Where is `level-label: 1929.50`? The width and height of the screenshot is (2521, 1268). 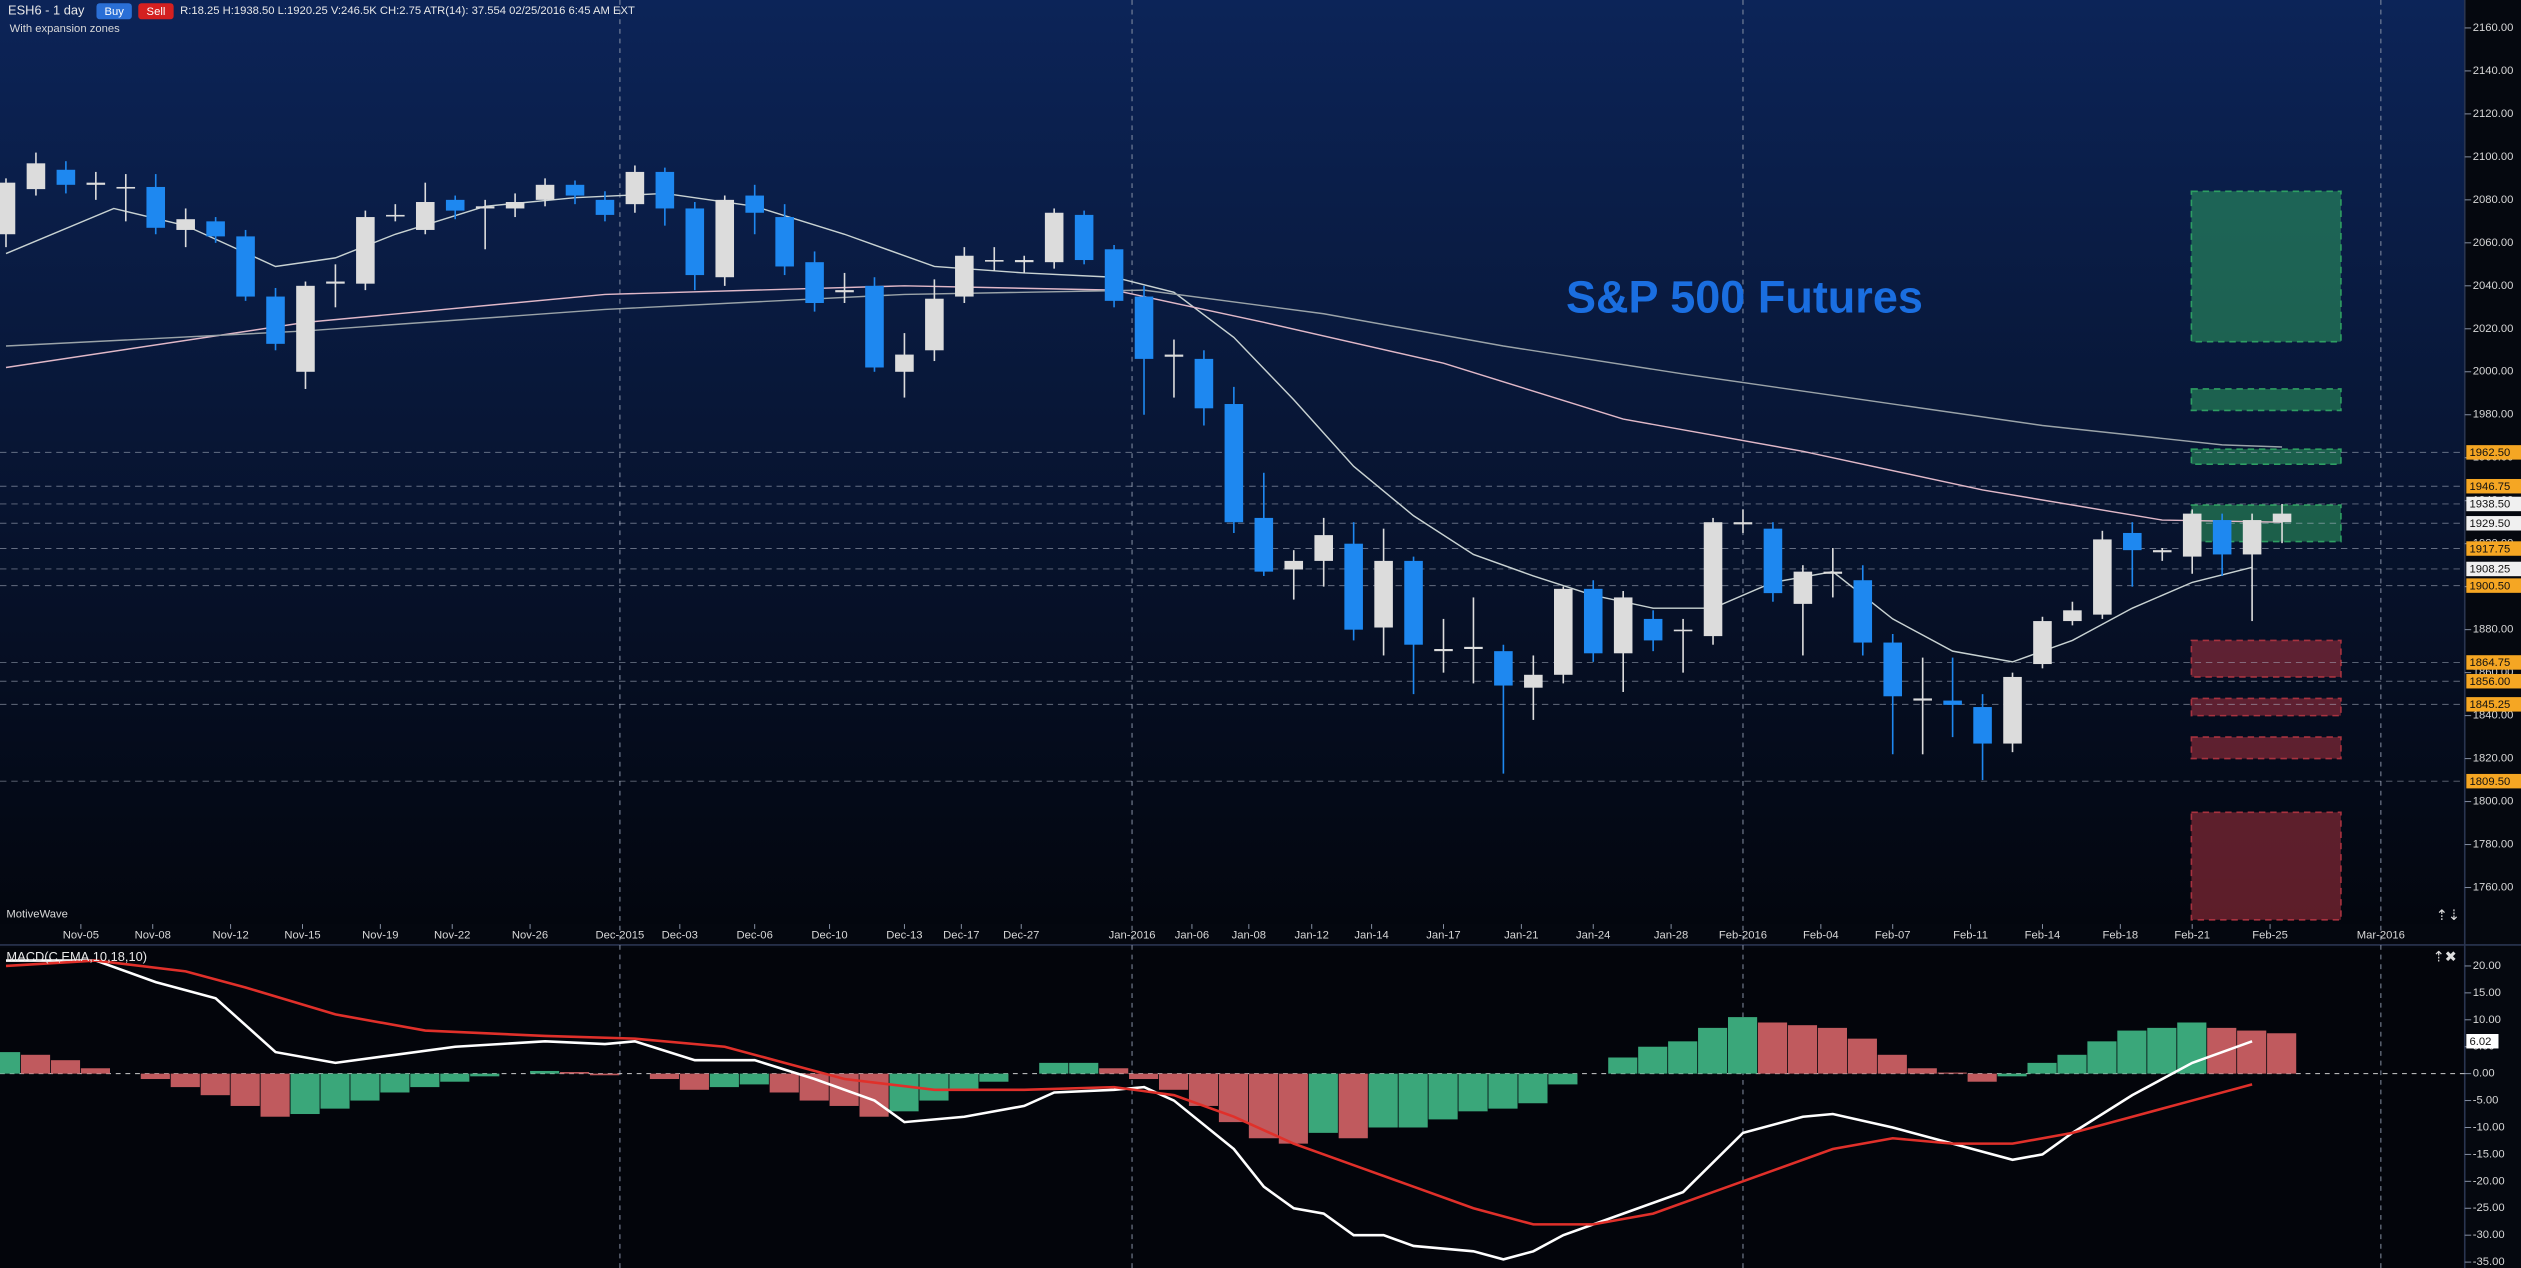
level-label: 1929.50 is located at coordinates (2490, 524).